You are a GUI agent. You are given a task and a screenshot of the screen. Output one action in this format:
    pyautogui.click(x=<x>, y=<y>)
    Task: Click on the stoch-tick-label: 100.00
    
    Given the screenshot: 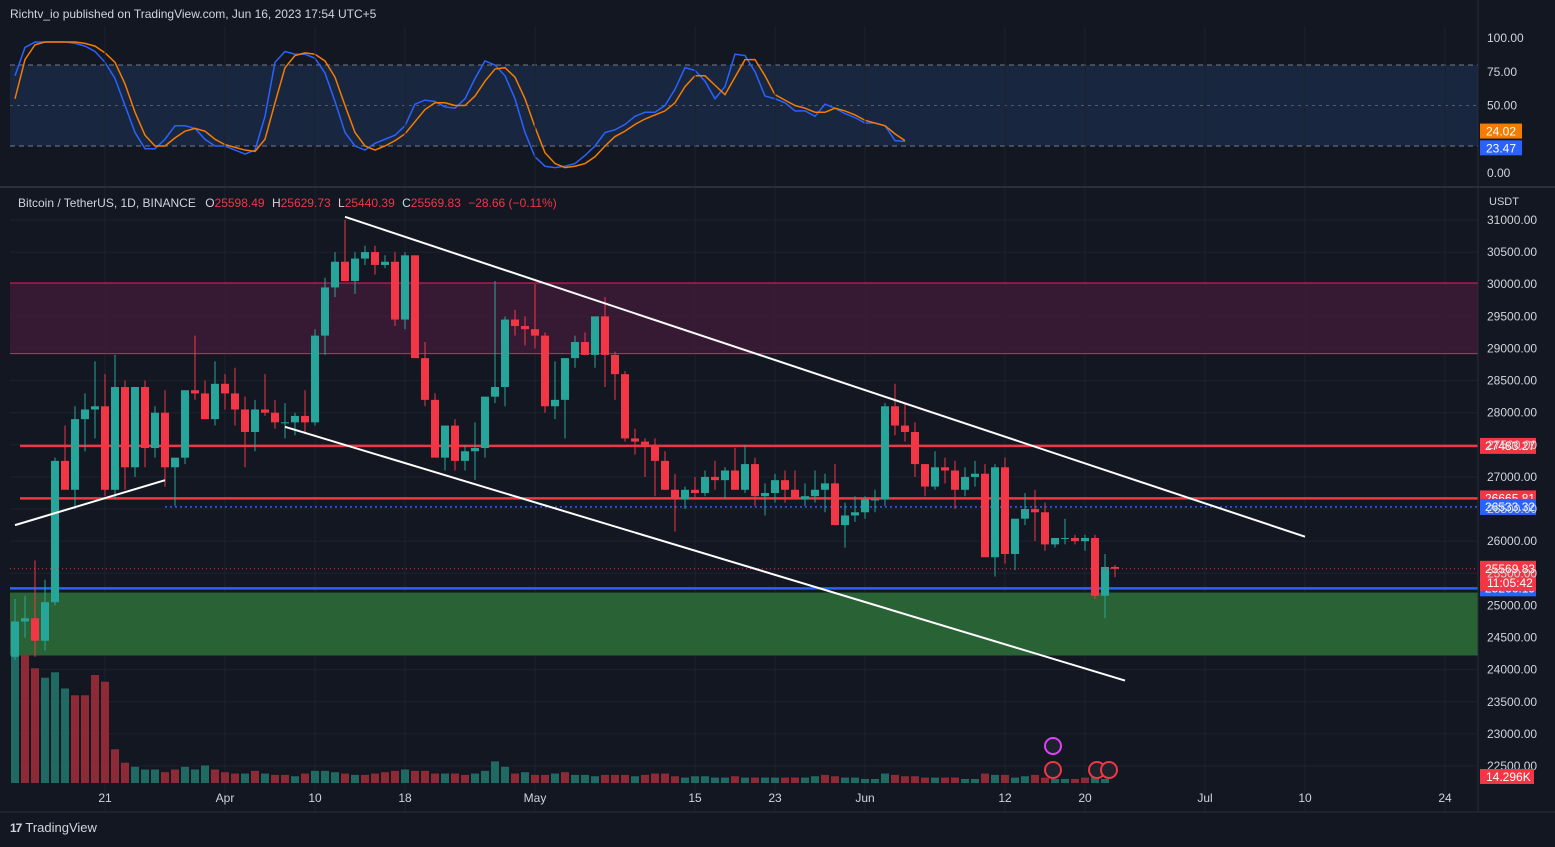 What is the action you would take?
    pyautogui.click(x=1505, y=38)
    